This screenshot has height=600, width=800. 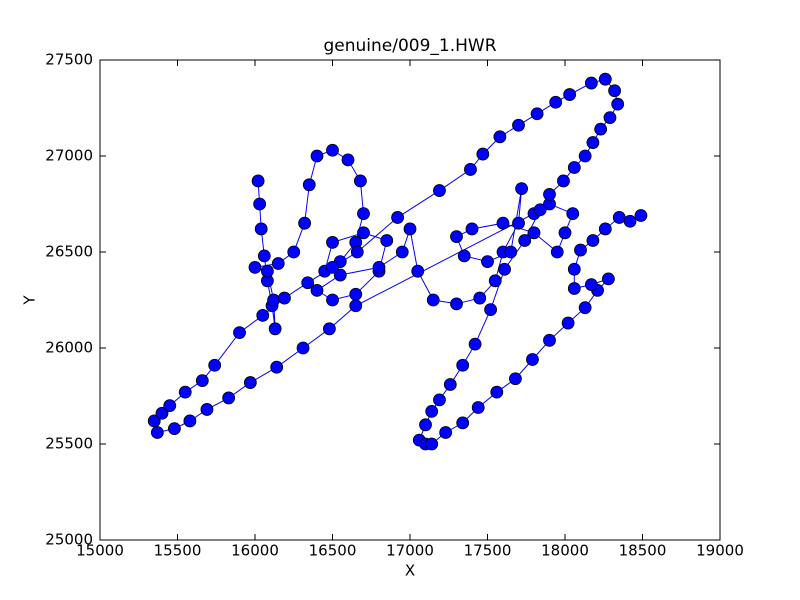 I want to click on x-tick-label: 19000, so click(x=720, y=551).